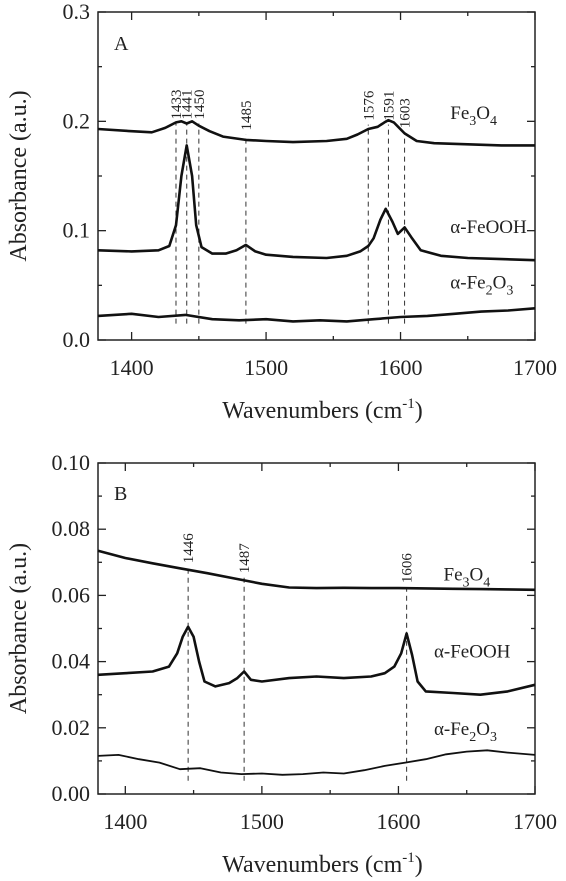 The height and width of the screenshot is (881, 566). Describe the element at coordinates (77, 12) in the screenshot. I see `y-tick-label: 0.3` at that location.